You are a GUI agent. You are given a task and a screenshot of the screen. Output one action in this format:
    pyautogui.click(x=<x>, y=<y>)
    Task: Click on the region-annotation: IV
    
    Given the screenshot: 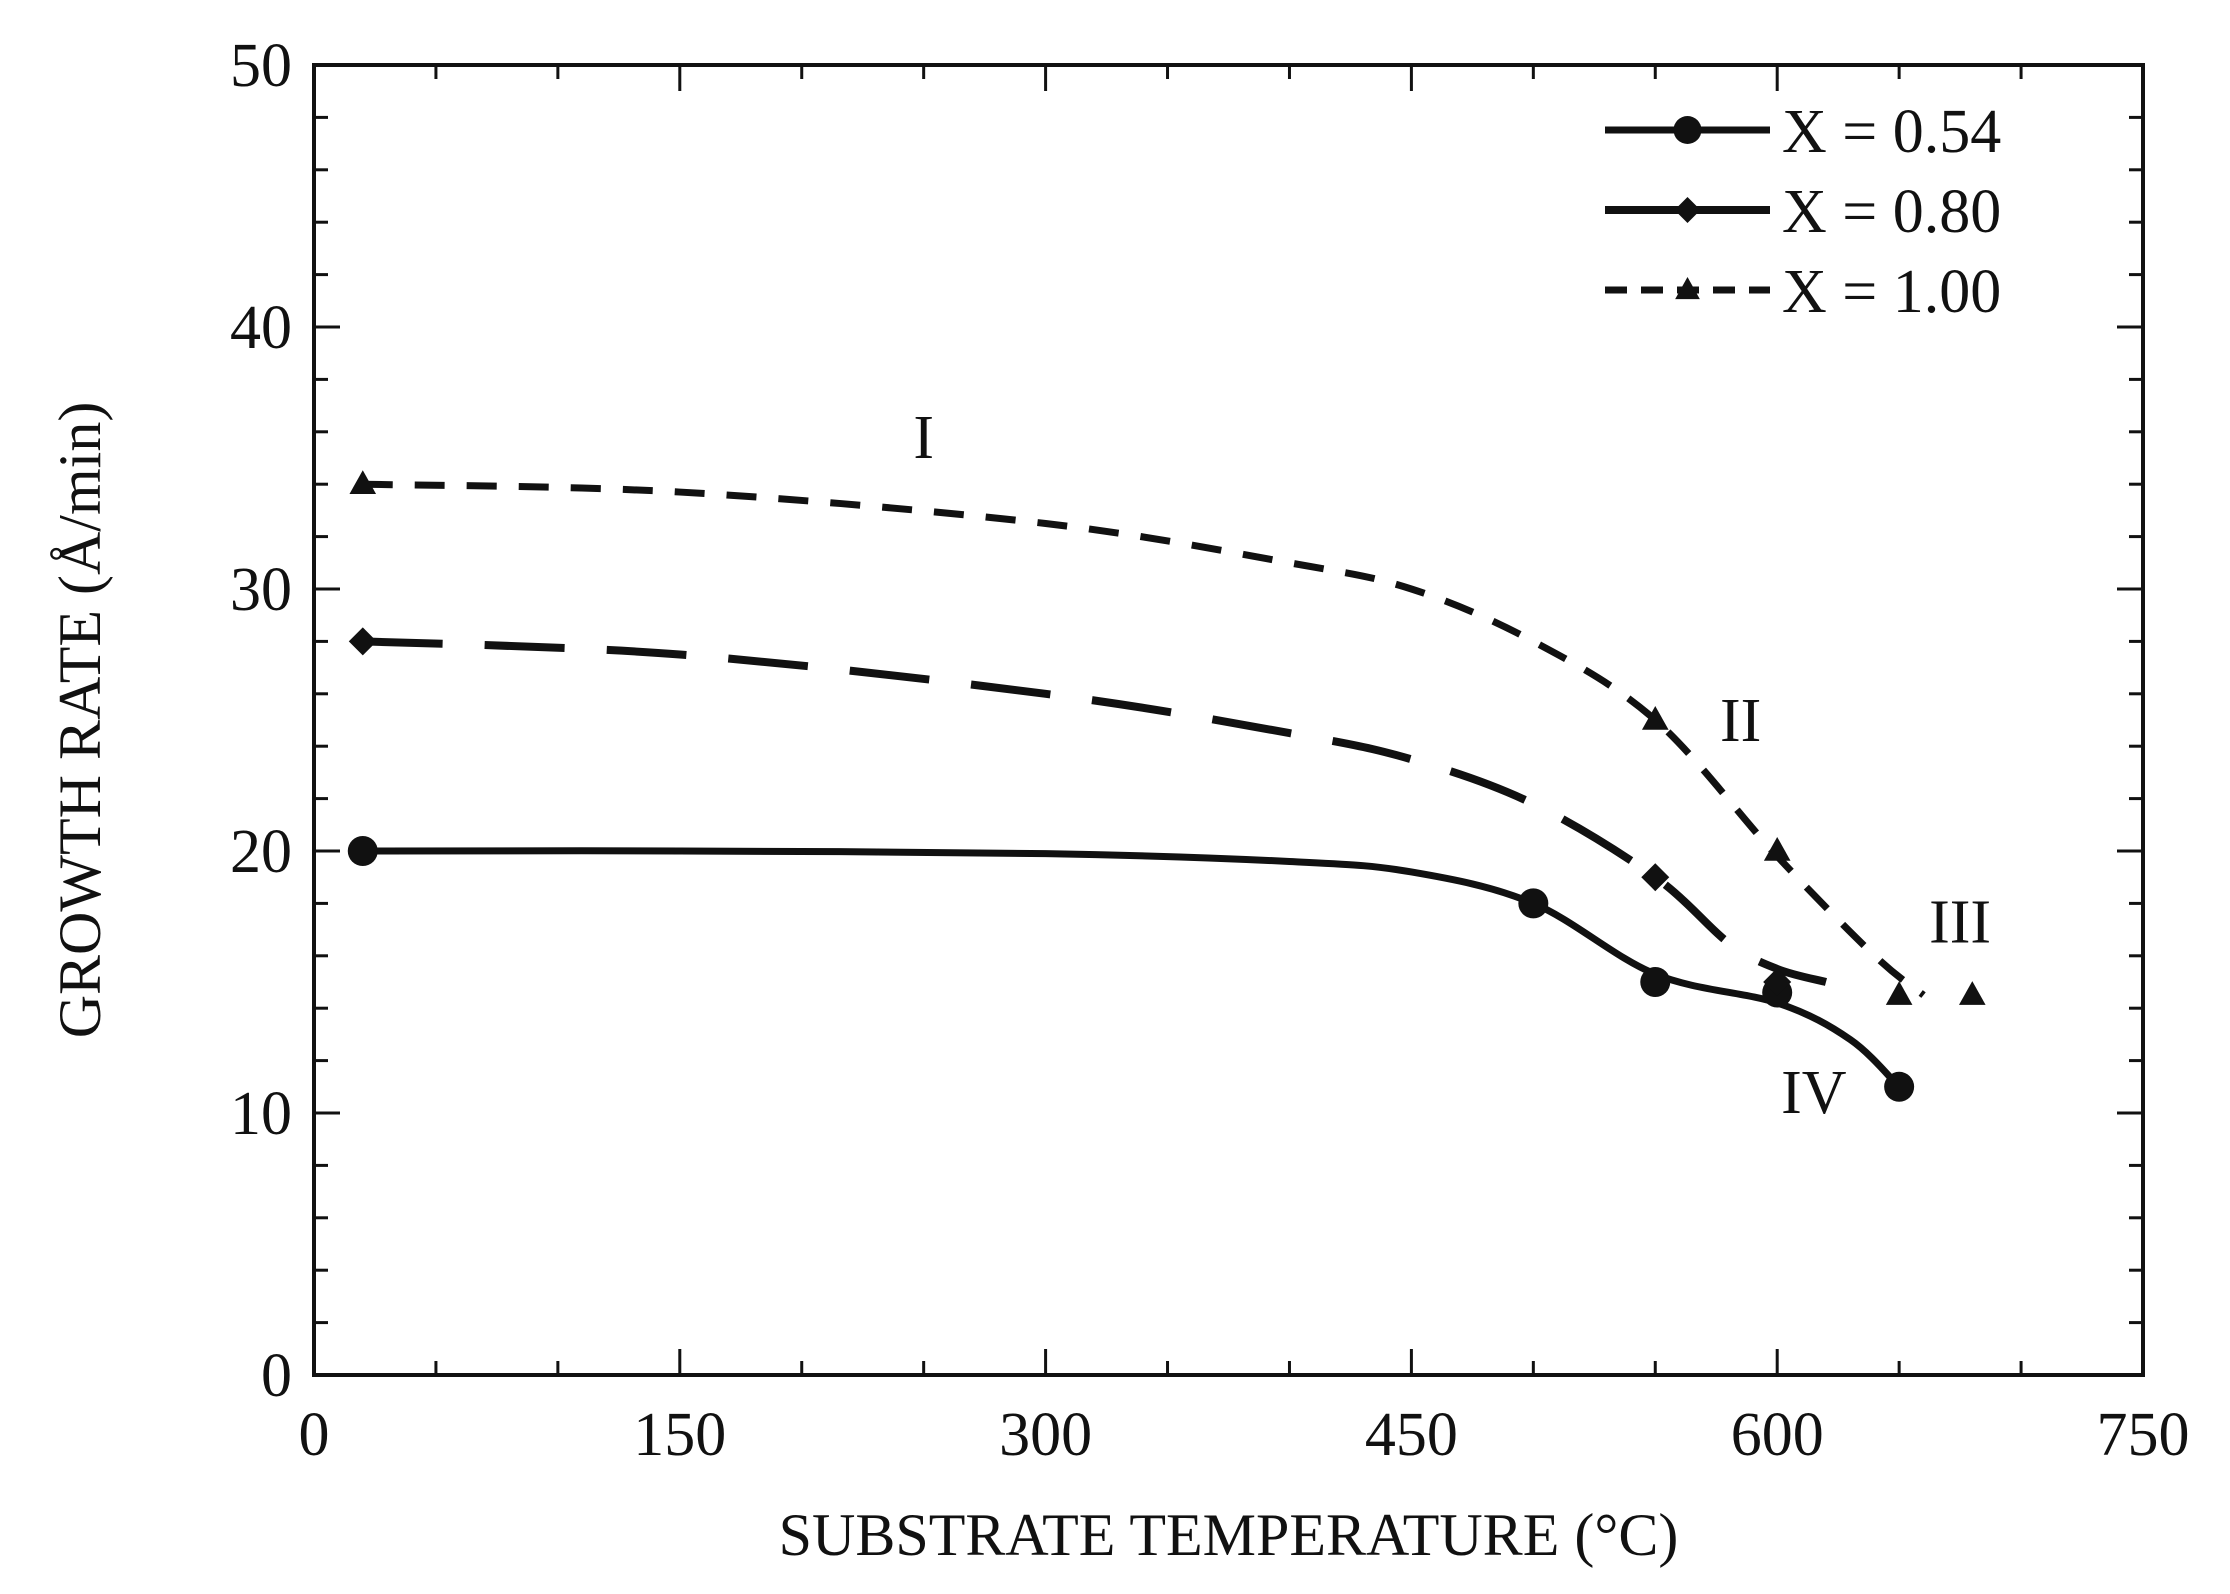 What is the action you would take?
    pyautogui.click(x=1814, y=1093)
    